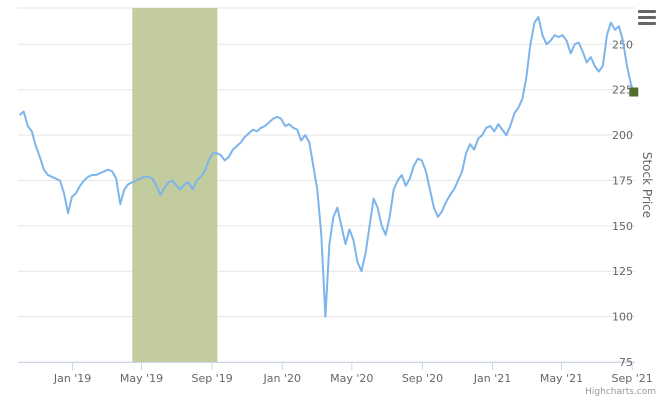 The height and width of the screenshot is (400, 660). Describe the element at coordinates (632, 378) in the screenshot. I see `x-tick-label: Sep '21` at that location.